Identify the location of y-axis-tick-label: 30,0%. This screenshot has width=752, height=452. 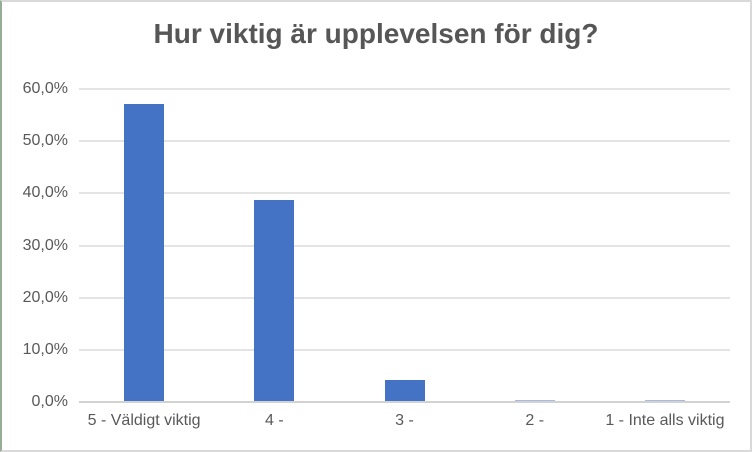
(45, 245).